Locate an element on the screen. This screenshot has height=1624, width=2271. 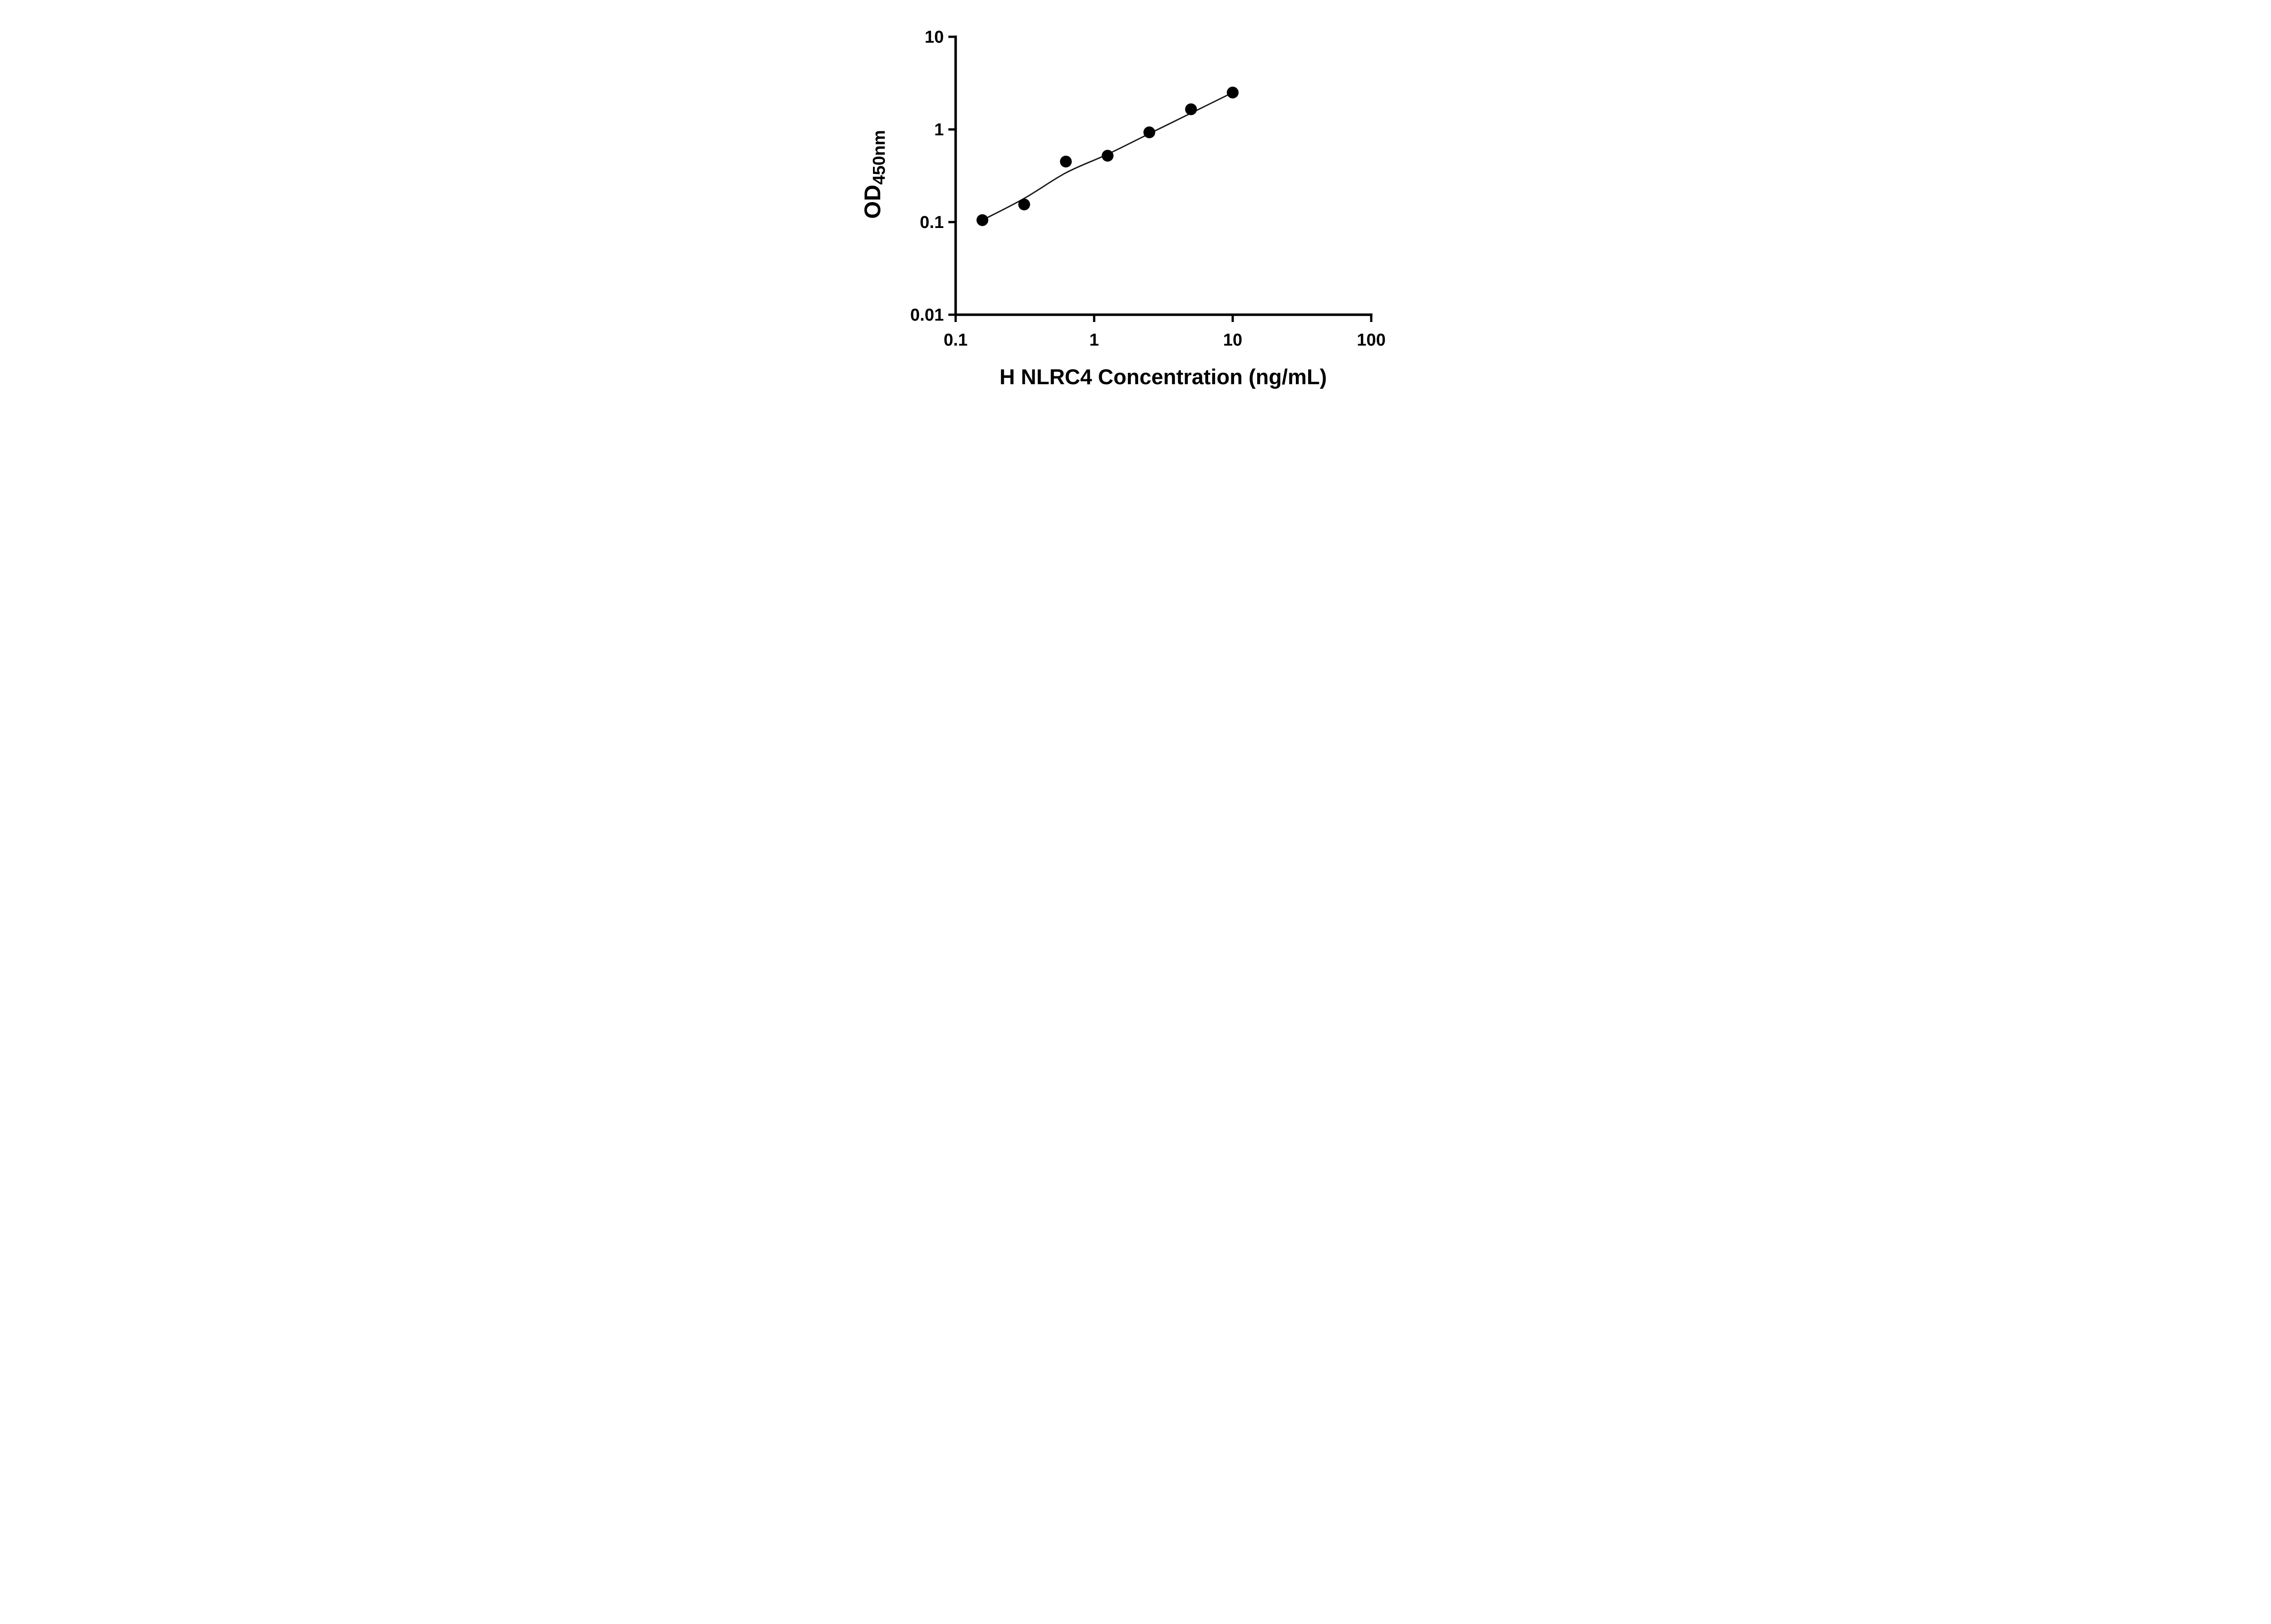
x-tick-label: 0.1 is located at coordinates (956, 340).